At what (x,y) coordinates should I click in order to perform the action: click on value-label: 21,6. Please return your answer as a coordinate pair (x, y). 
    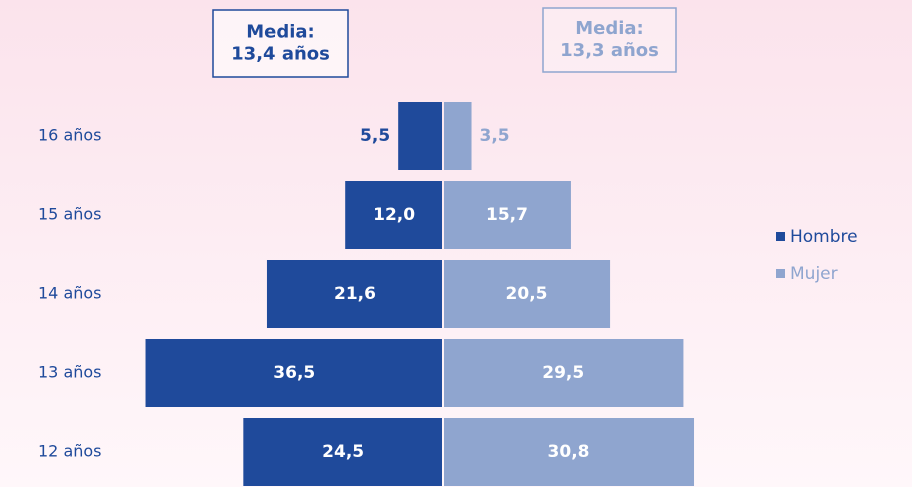
    Looking at the image, I should click on (355, 294).